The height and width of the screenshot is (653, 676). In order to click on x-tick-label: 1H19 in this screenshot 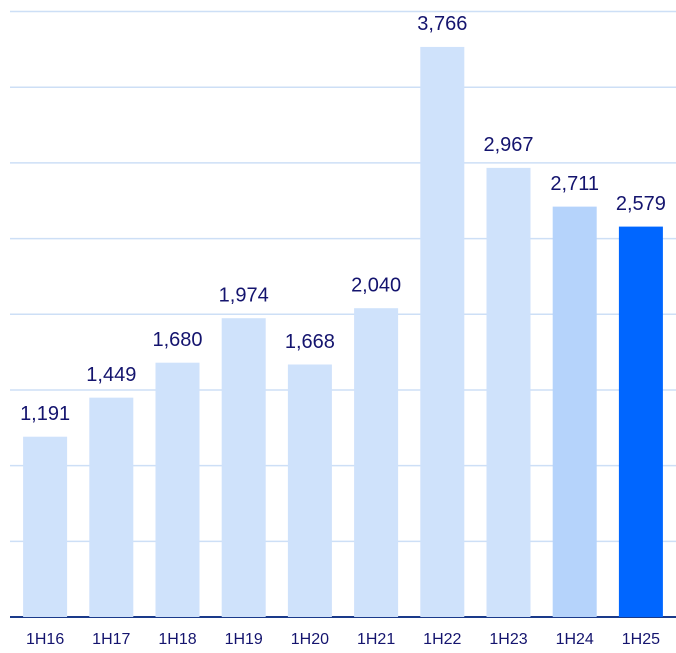, I will do `click(244, 639)`.